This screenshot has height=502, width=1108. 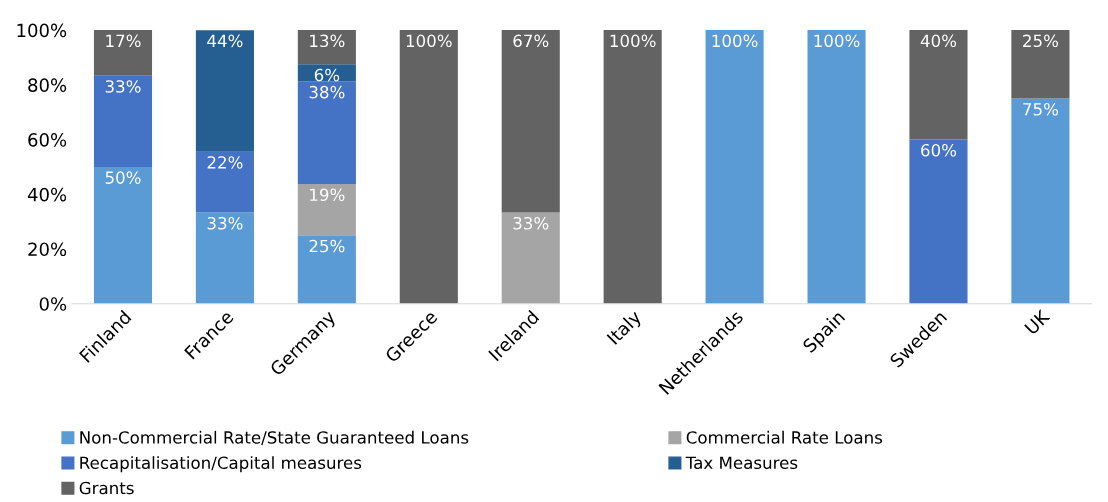 I want to click on data-label: 19%, so click(x=327, y=195).